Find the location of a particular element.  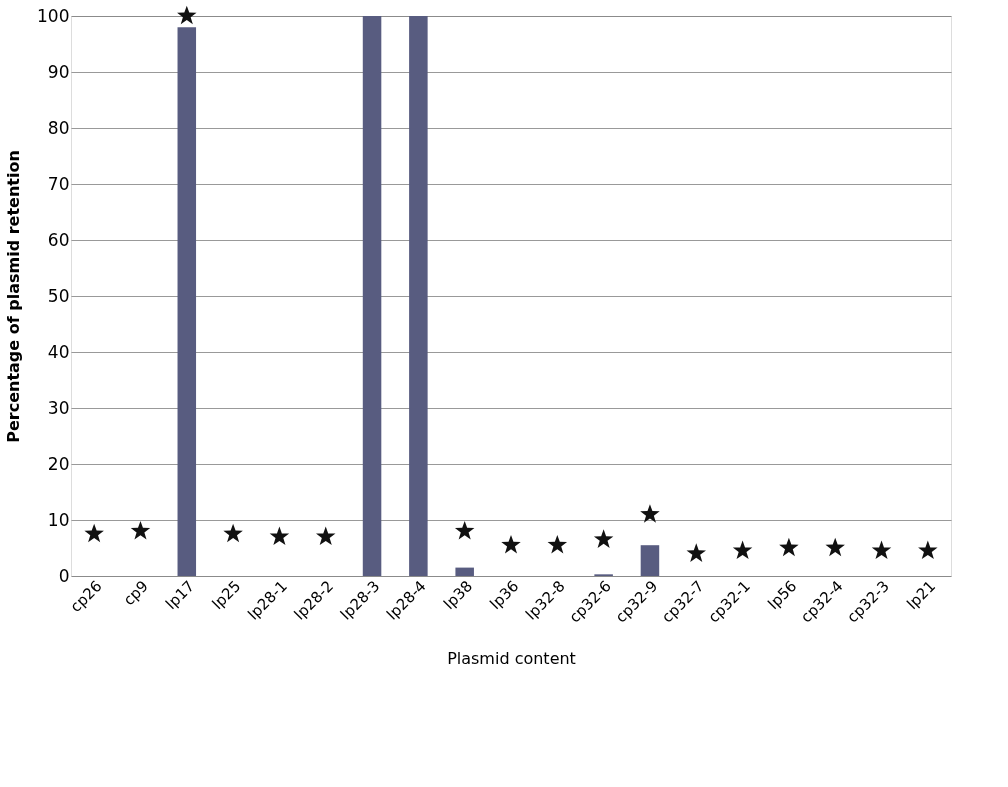

y-tick-label: 0 is located at coordinates (64, 575).